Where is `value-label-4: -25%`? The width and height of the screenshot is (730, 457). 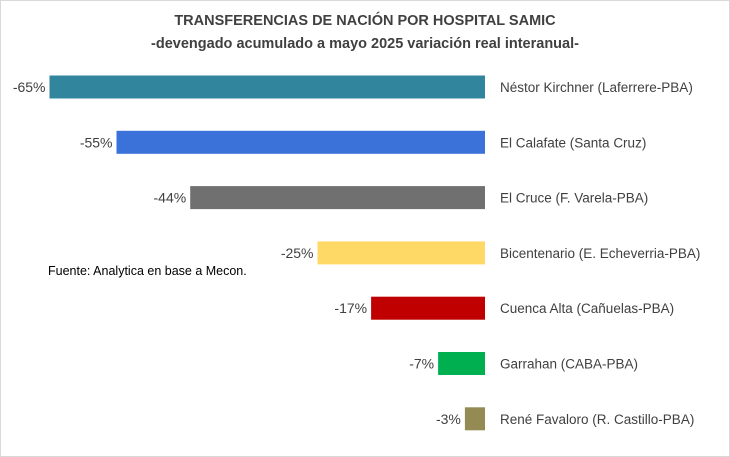
value-label-4: -25% is located at coordinates (297, 253).